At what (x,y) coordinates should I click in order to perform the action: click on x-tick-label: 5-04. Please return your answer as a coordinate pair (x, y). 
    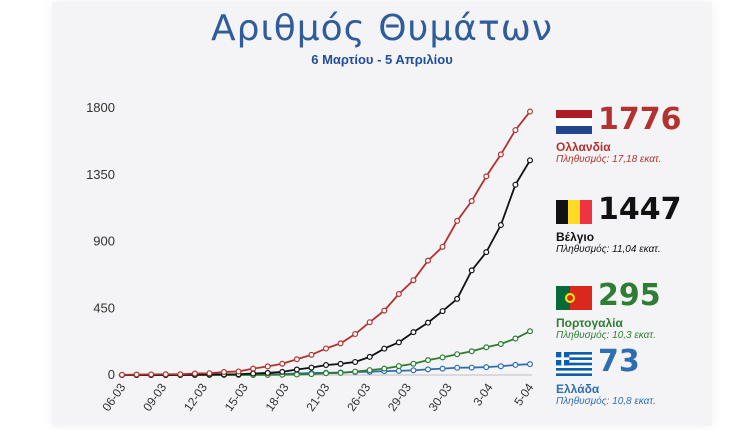
    Looking at the image, I should click on (523, 394).